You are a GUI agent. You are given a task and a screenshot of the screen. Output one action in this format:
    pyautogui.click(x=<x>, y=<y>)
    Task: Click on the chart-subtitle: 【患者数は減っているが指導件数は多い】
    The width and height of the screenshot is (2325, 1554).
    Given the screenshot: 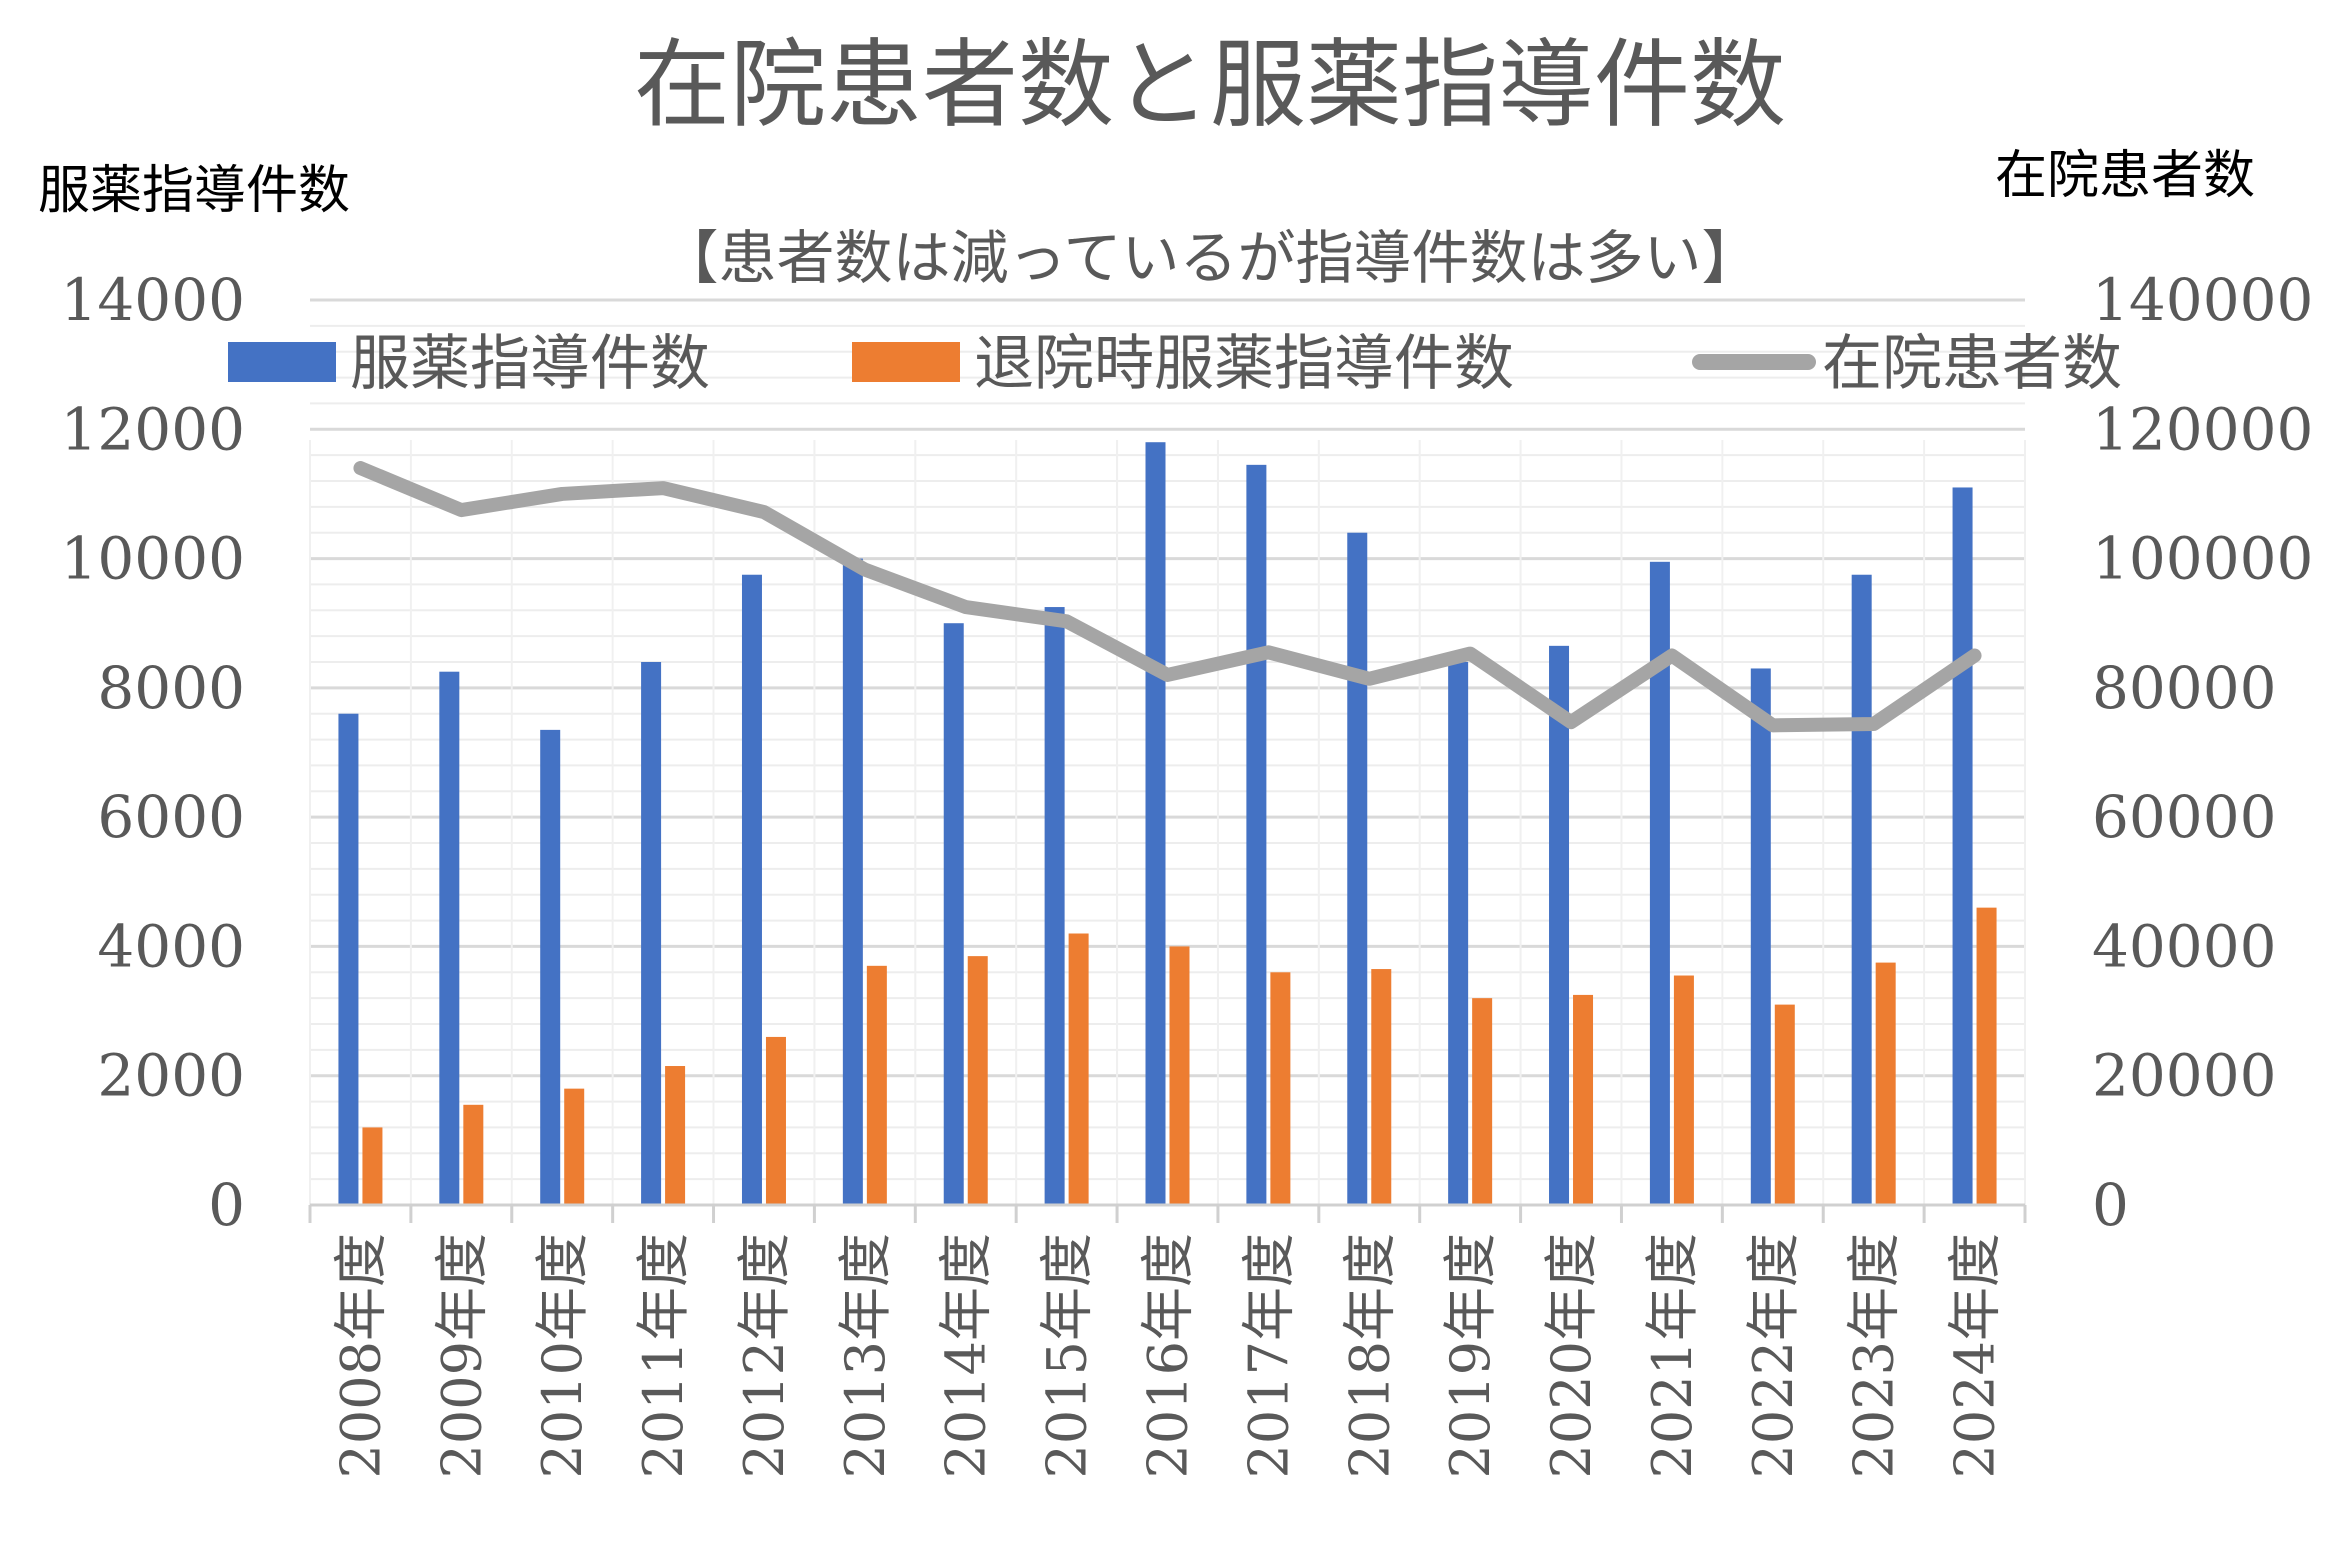 What is the action you would take?
    pyautogui.click(x=1209, y=258)
    